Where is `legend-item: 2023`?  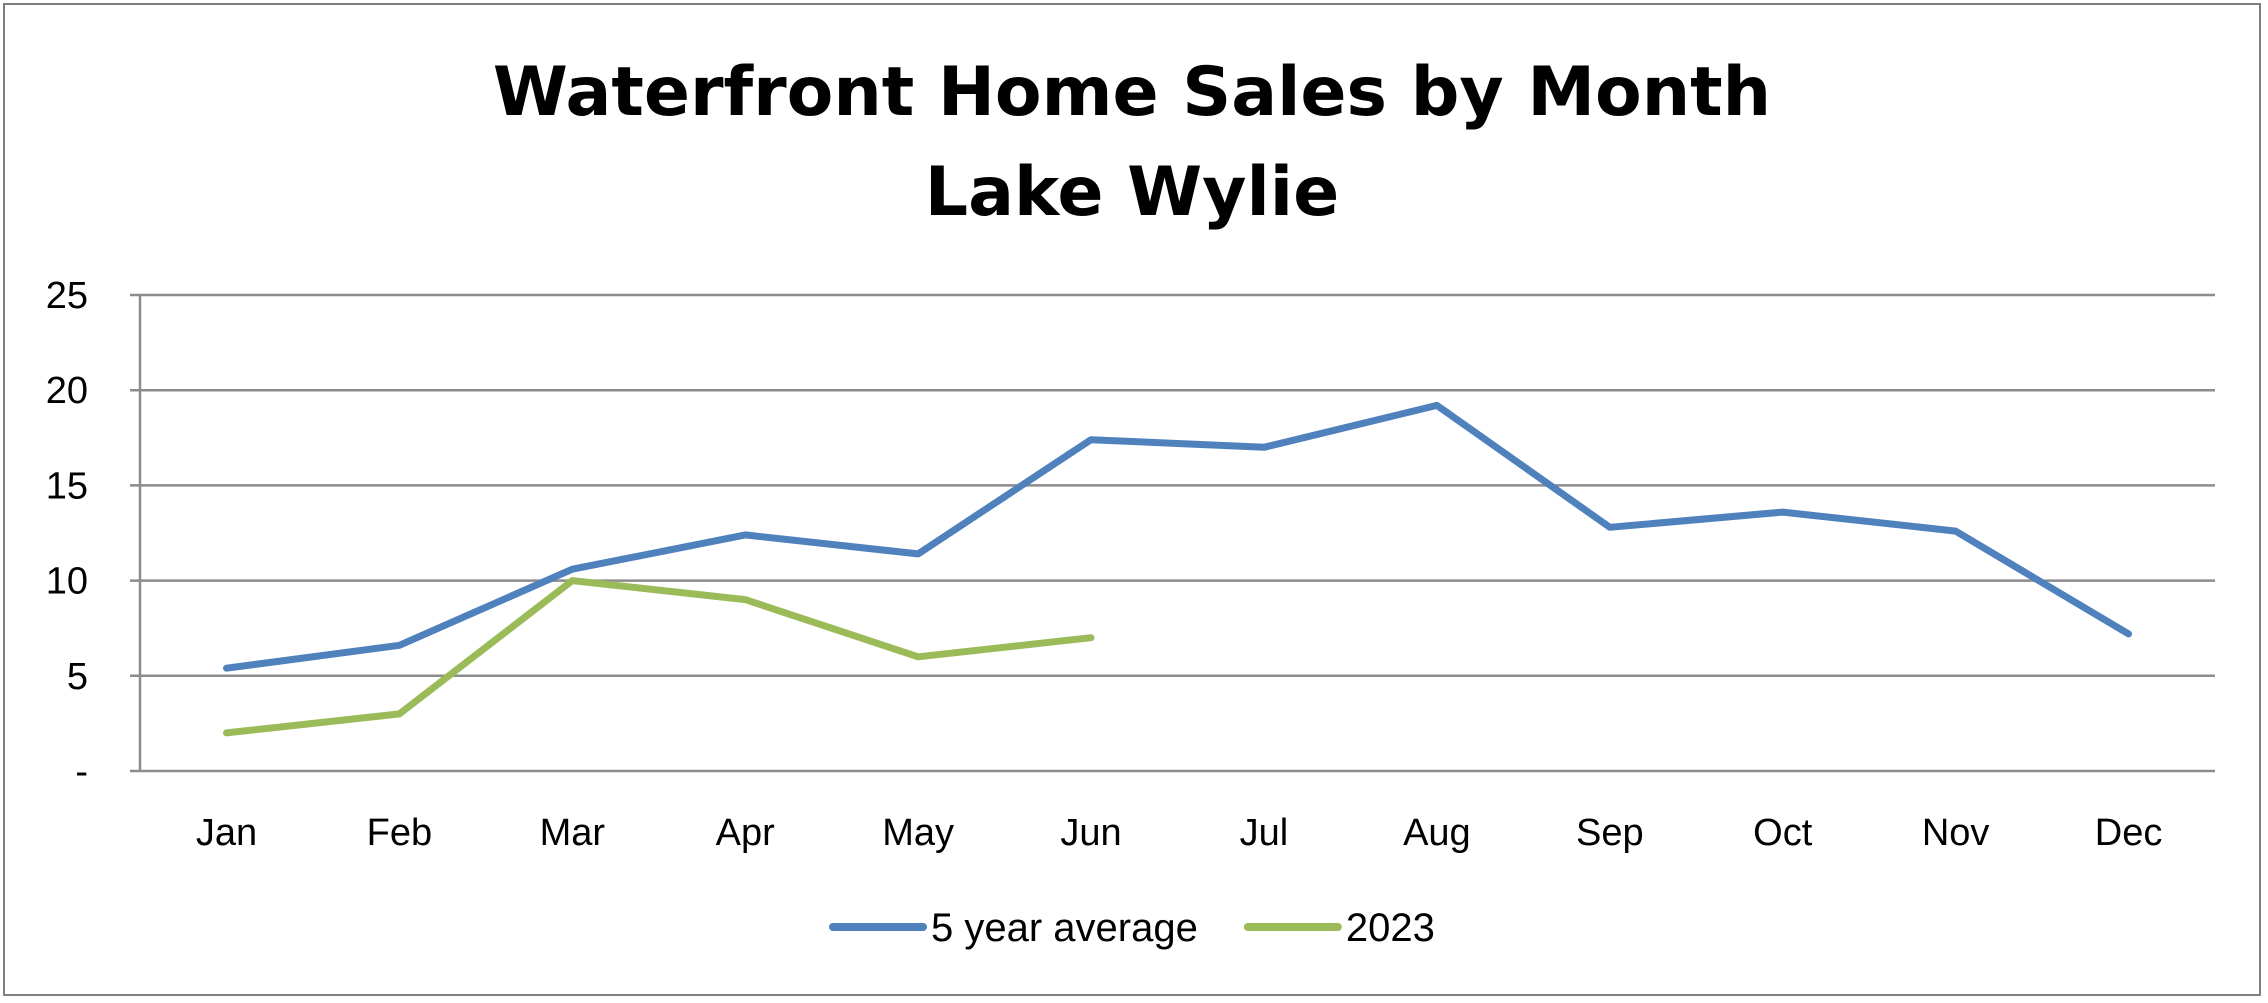
legend-item: 2023 is located at coordinates (1339, 928).